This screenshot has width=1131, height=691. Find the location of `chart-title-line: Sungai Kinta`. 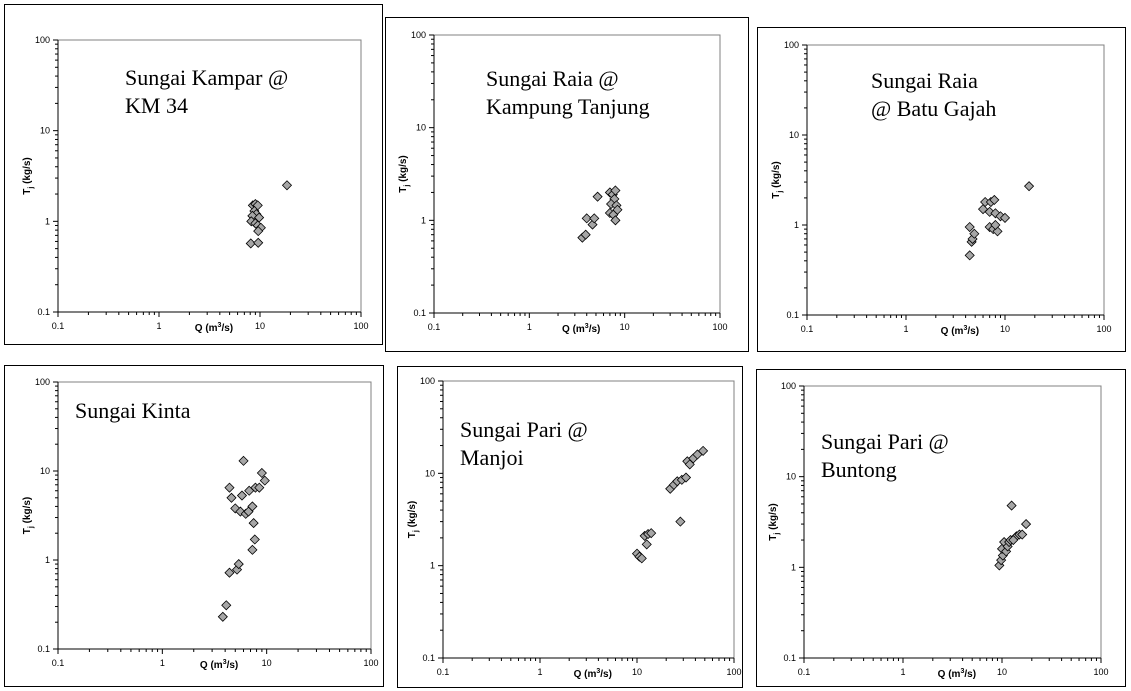

chart-title-line: Sungai Kinta is located at coordinates (133, 410).